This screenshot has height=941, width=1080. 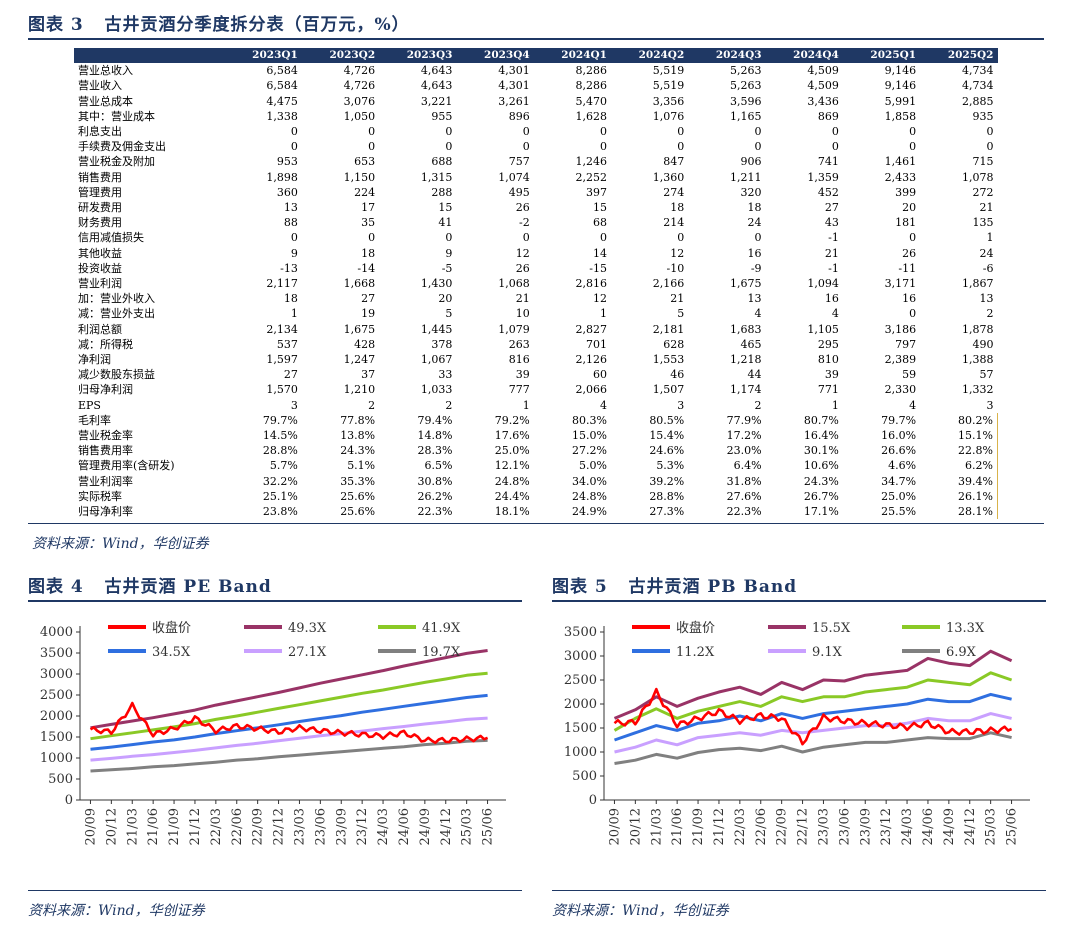 What do you see at coordinates (744, 451) in the screenshot?
I see `table-cell: 23.0%` at bounding box center [744, 451].